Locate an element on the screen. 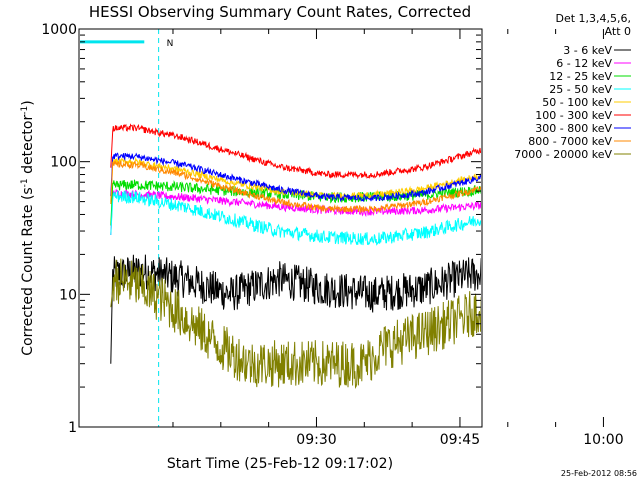  y-axis-title-sup2: -1 is located at coordinates (25, 110).